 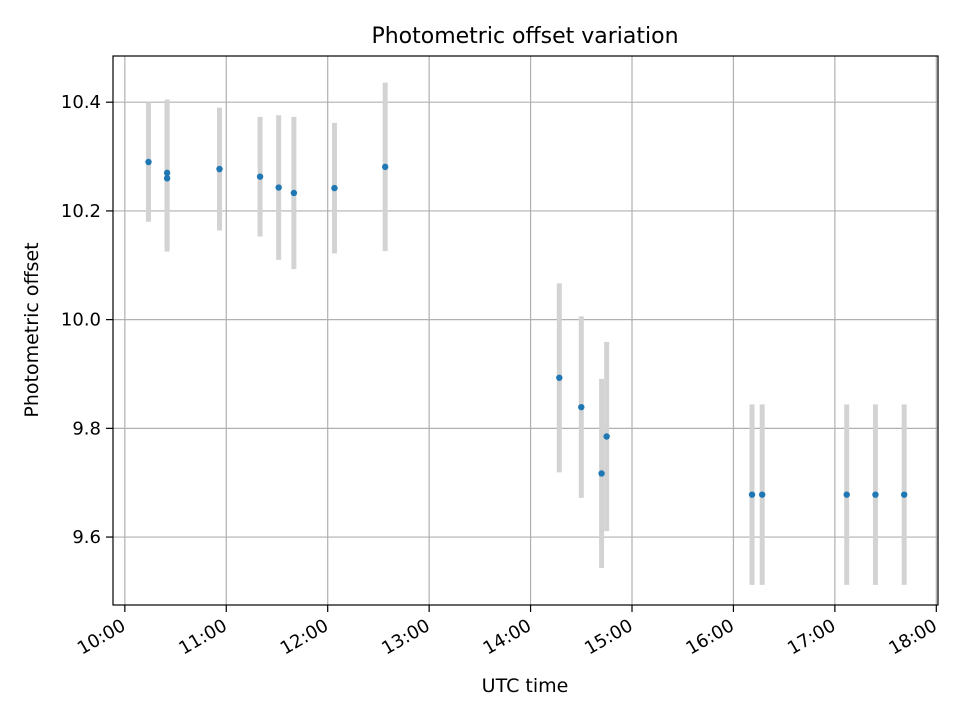 I want to click on y-axis-label: Photometric offset, so click(x=32, y=329).